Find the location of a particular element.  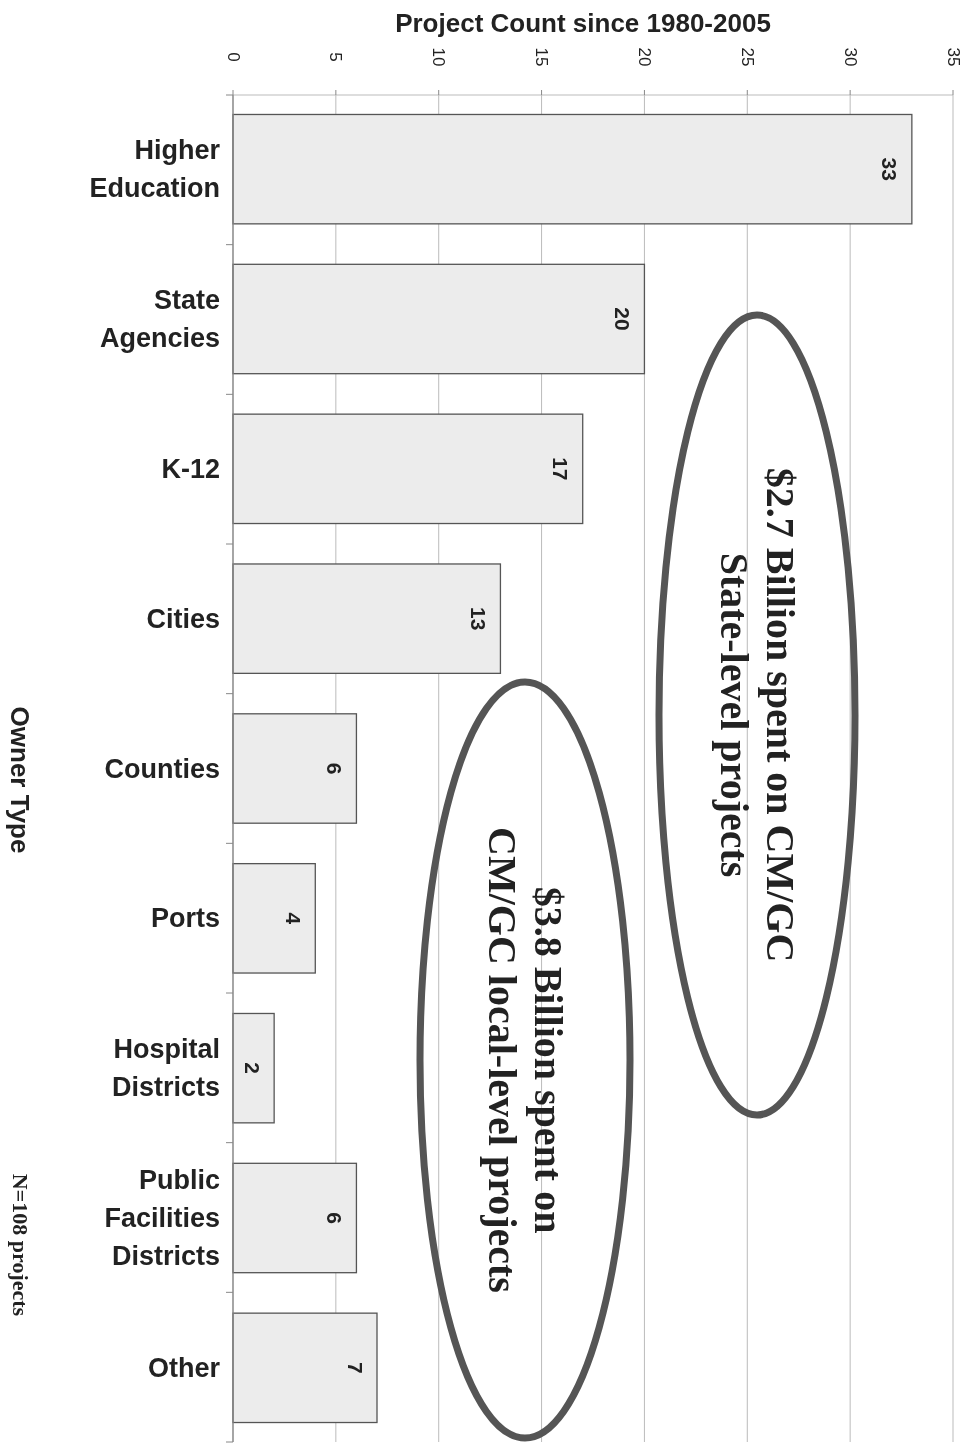

data-label: 4 is located at coordinates (293, 918).